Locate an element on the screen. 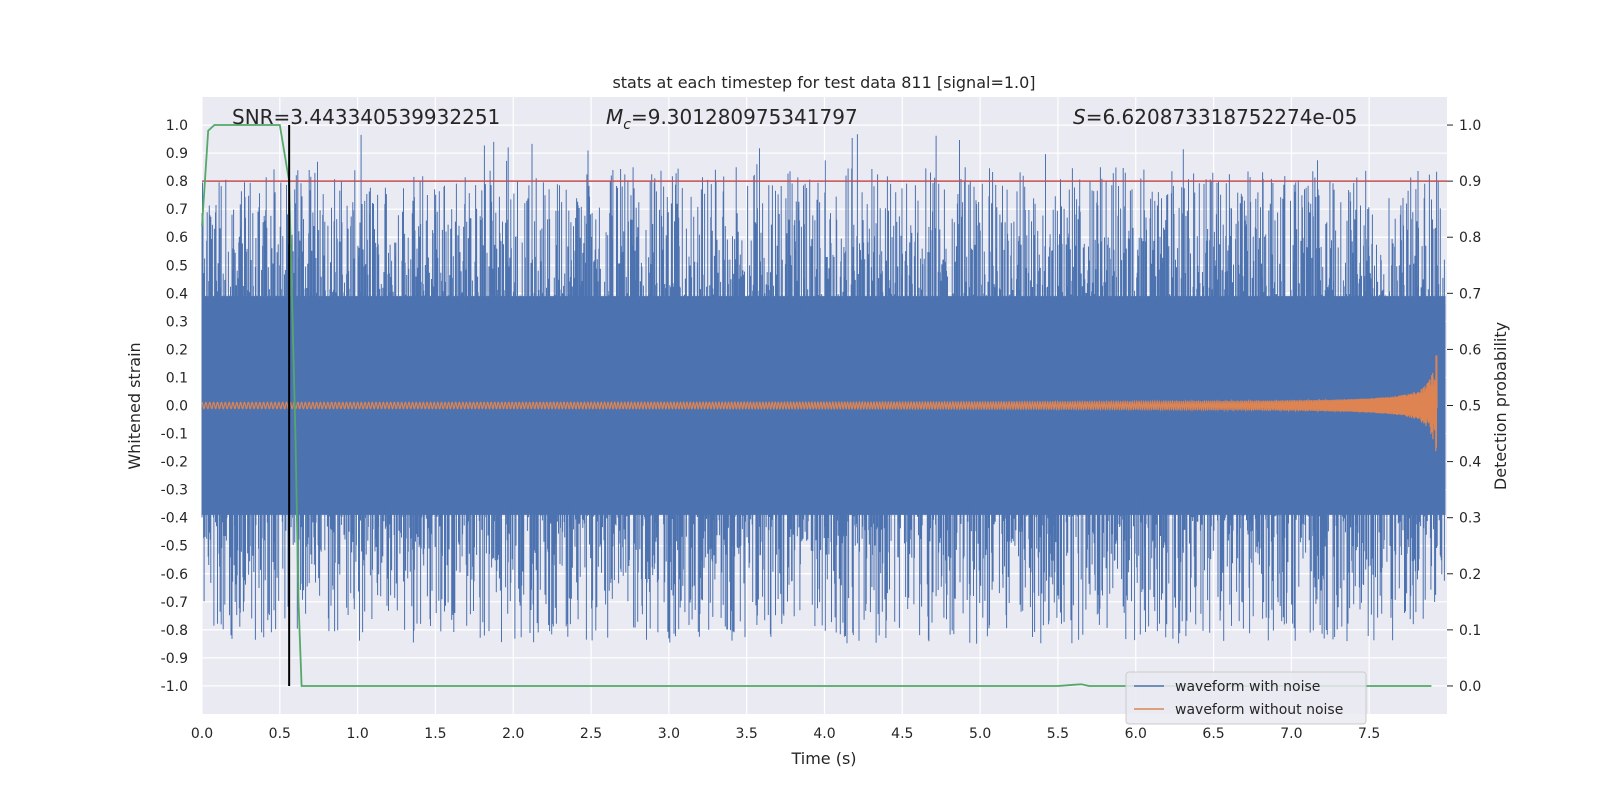 The width and height of the screenshot is (1600, 800). x-tick-label: 2.5 is located at coordinates (591, 734).